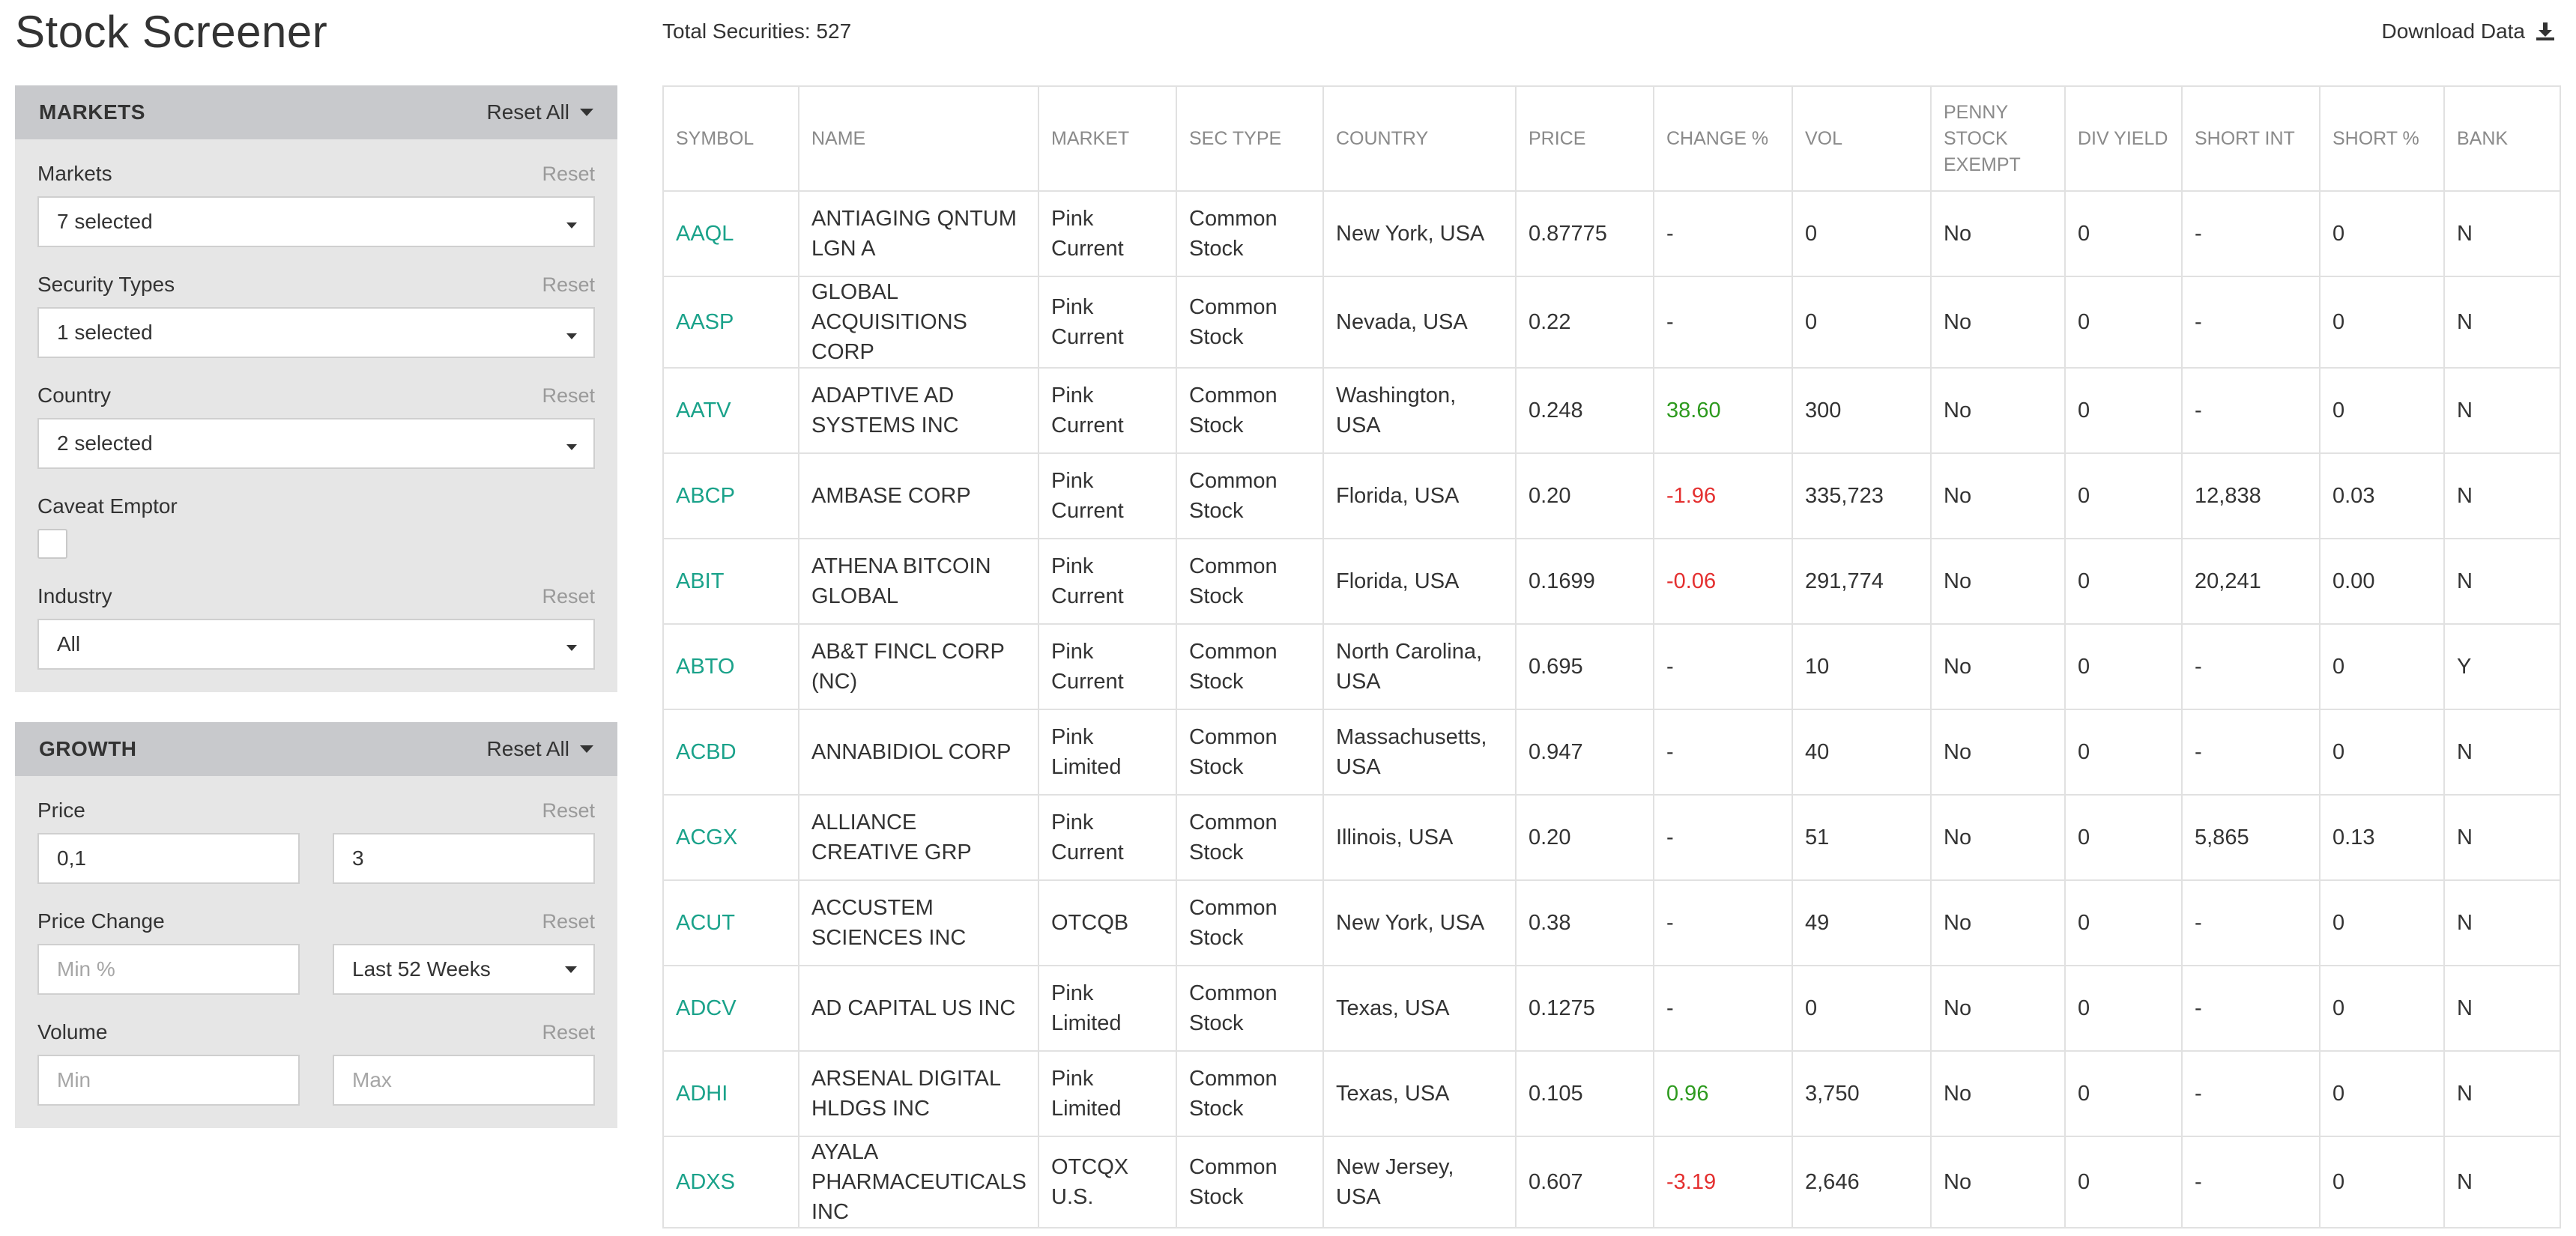  What do you see at coordinates (1862, 1094) in the screenshot?
I see `cell-vol: 3,750` at bounding box center [1862, 1094].